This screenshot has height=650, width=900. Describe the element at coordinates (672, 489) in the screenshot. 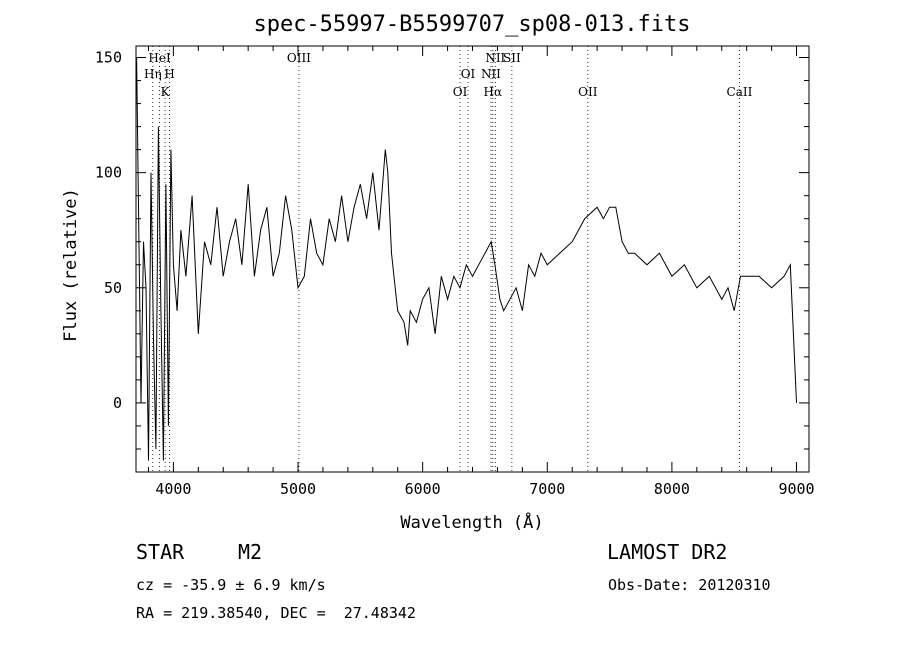

I see `x-tick-label: 8000` at that location.